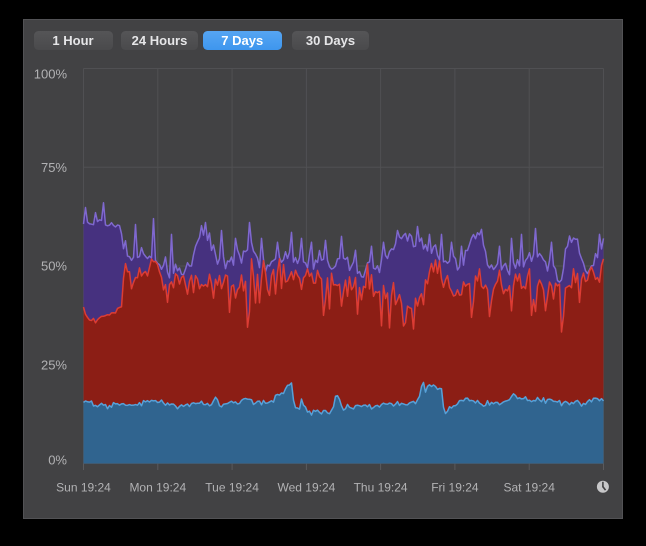  Describe the element at coordinates (54, 167) in the screenshot. I see `svg-text: 75%` at that location.